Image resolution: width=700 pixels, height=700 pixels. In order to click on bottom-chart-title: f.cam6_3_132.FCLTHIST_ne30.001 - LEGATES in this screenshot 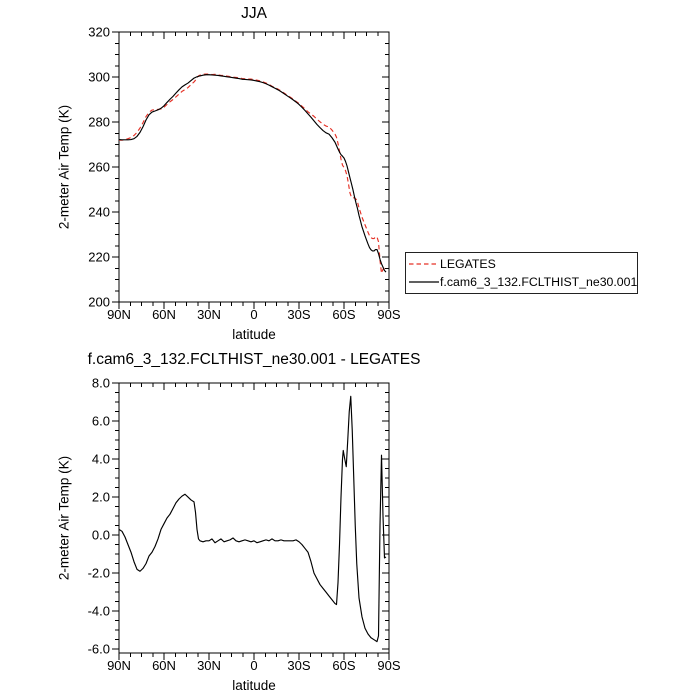, I will do `click(254, 359)`.